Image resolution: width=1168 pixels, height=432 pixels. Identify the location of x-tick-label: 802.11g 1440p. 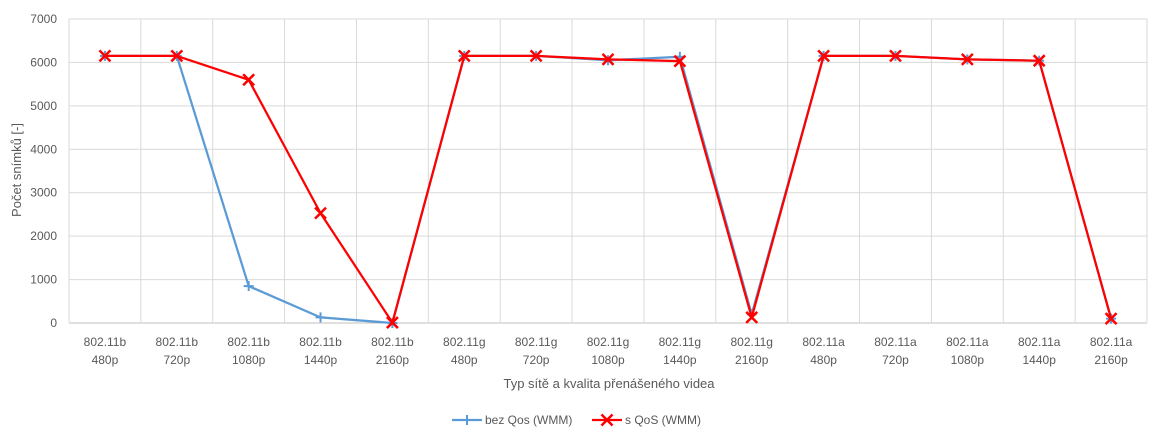
(680, 351).